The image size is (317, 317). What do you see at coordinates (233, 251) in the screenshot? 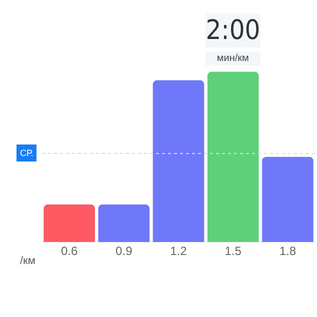
I see `x-tick-label: 1.5` at bounding box center [233, 251].